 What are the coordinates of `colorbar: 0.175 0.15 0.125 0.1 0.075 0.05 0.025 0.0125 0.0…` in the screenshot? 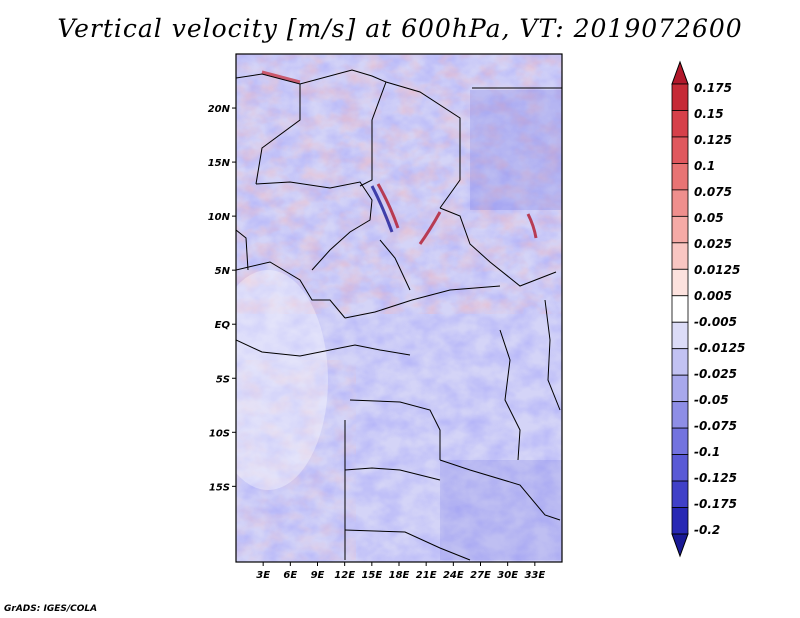 It's located at (708, 309).